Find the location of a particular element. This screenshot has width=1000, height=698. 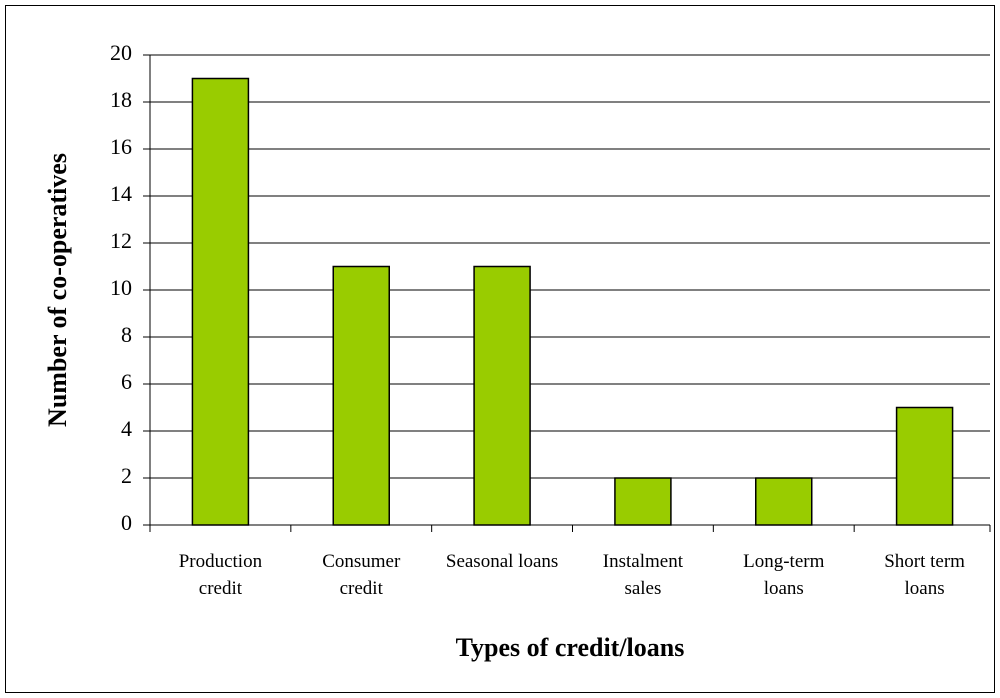

x-tick-label: Long-term loans is located at coordinates (784, 575).